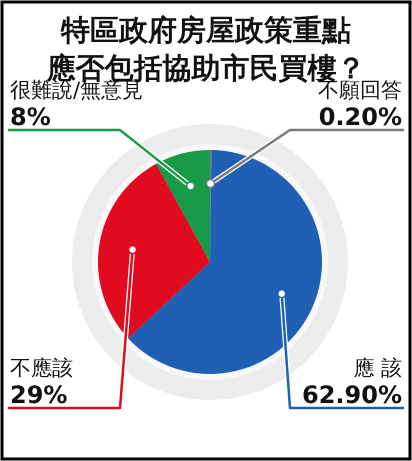 The image size is (412, 461). Describe the element at coordinates (352, 395) in the screenshot. I see `data-label: 62.90%` at that location.